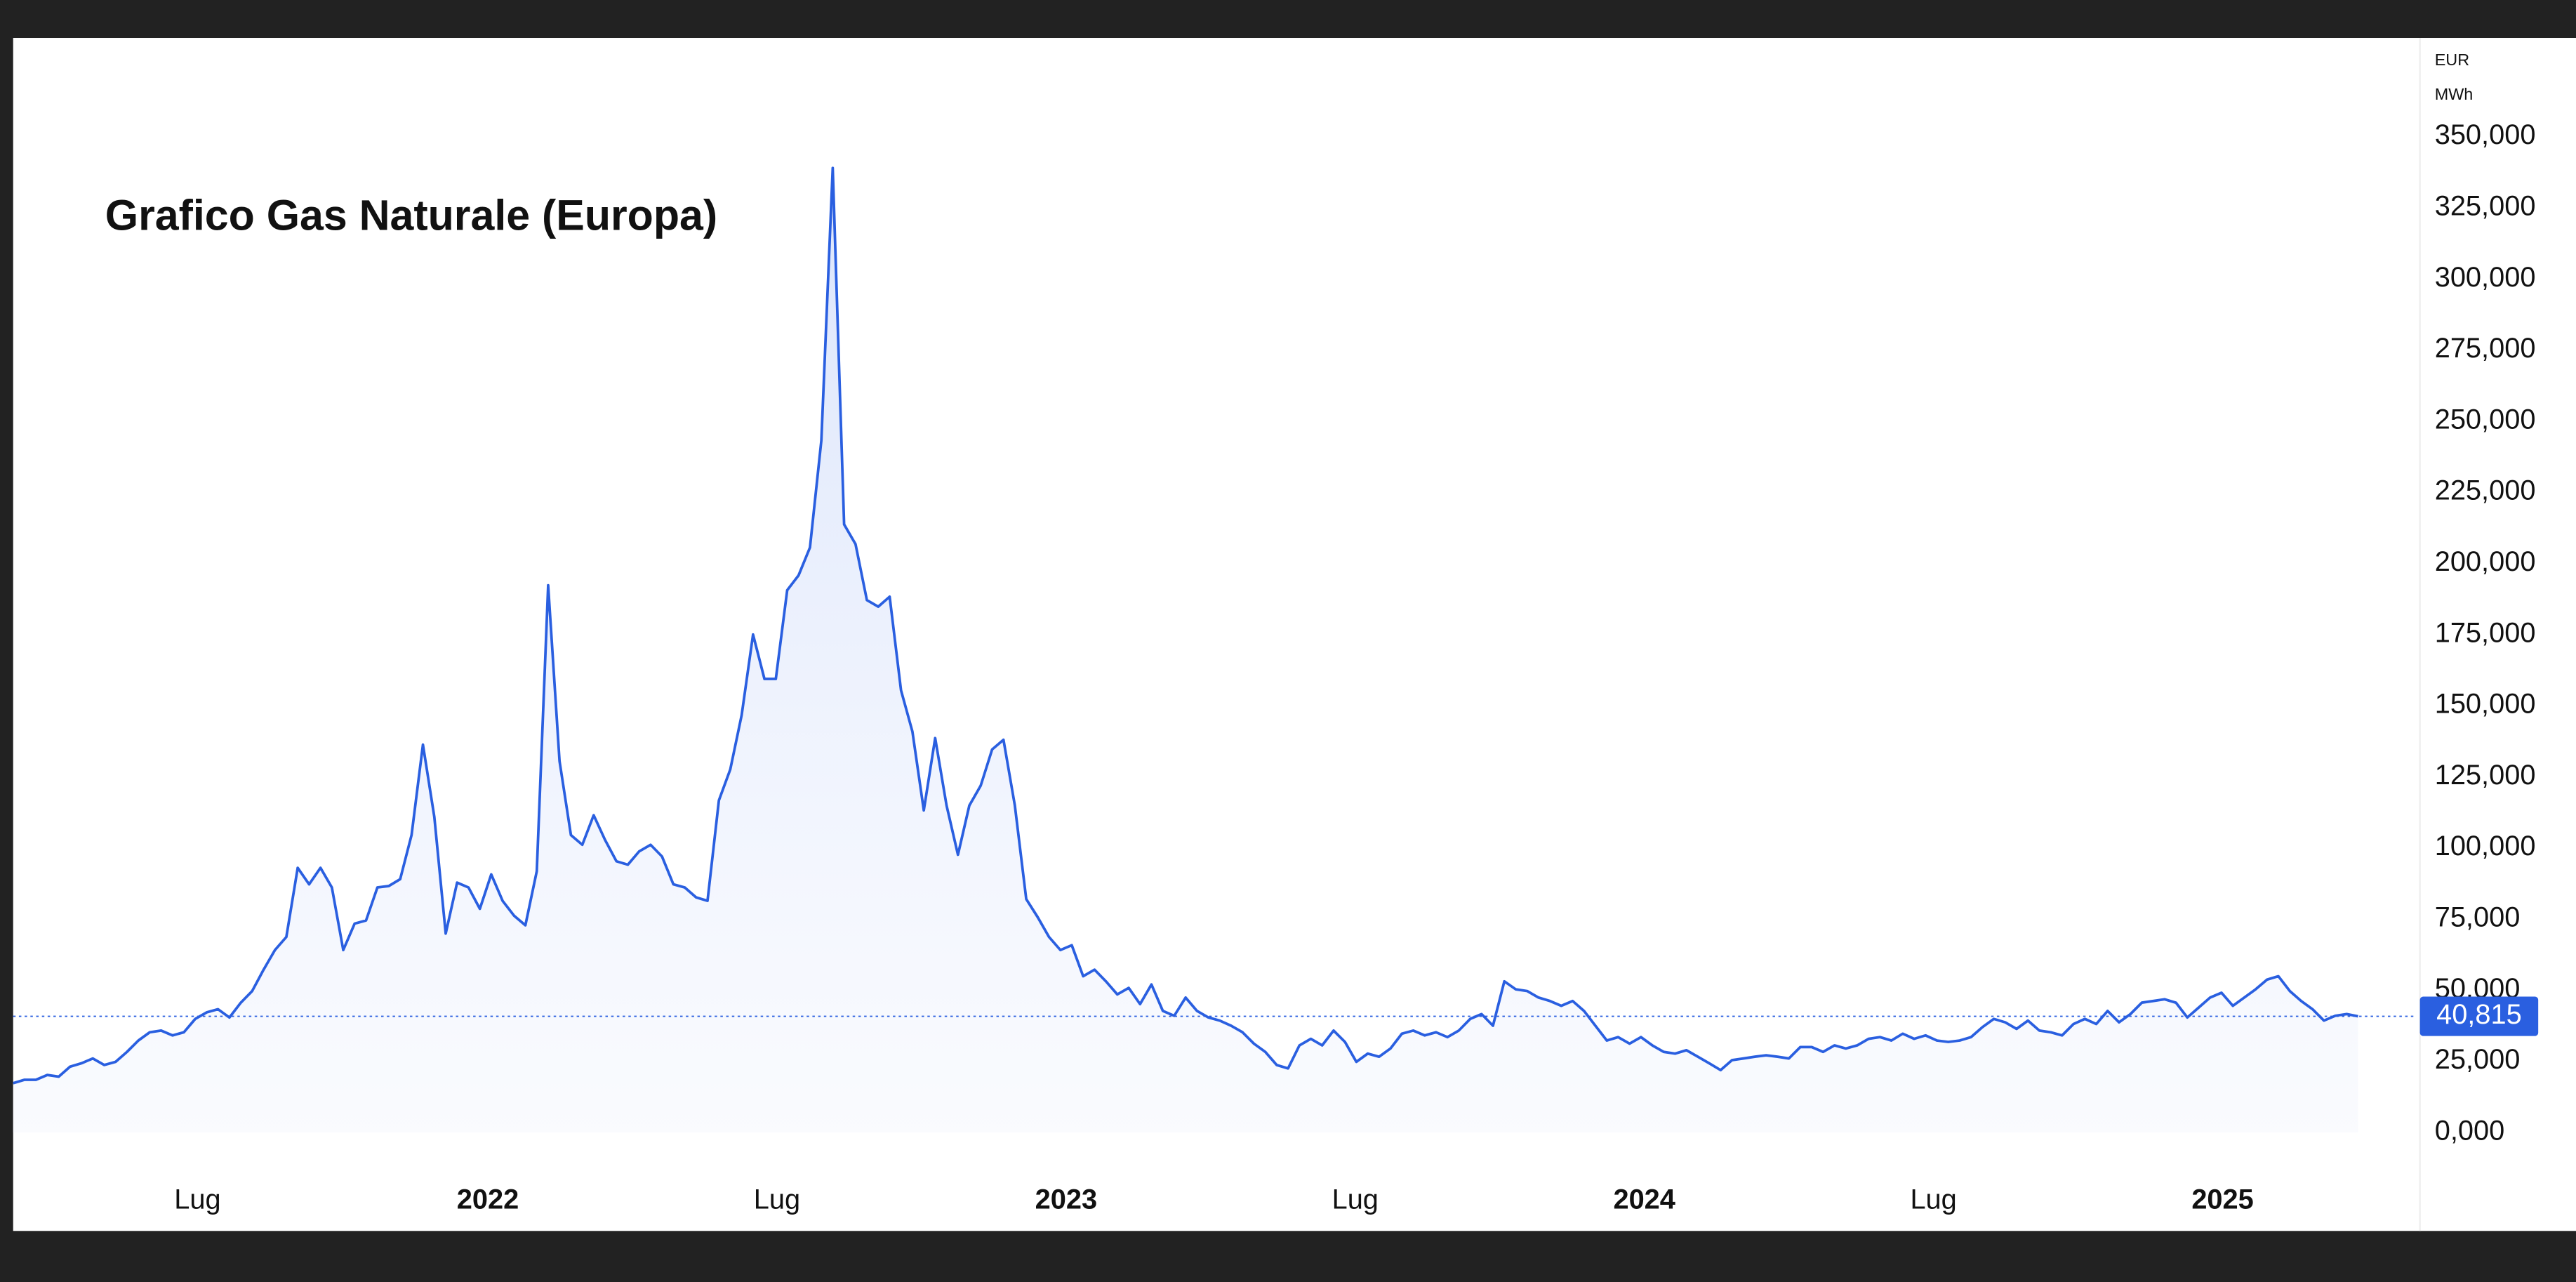 This screenshot has height=1282, width=2576. Describe the element at coordinates (2455, 94) in the screenshot. I see `unit-label: MWh` at that location.